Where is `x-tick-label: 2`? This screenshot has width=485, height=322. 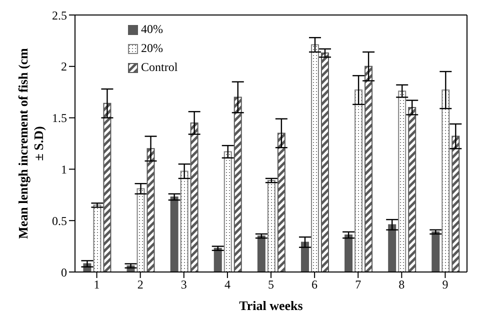 x-tick-label: 2 is located at coordinates (140, 285).